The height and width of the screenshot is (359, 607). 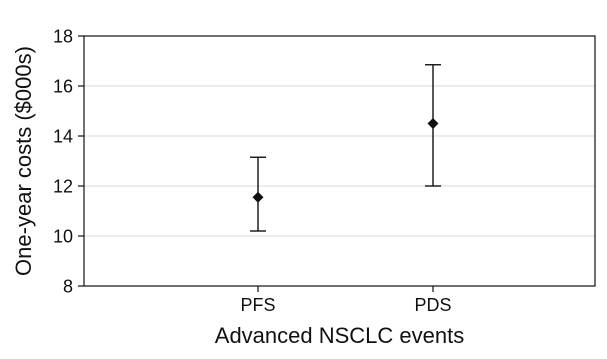 I want to click on y-axis-title: One-year costs ($000s), so click(x=23, y=161).